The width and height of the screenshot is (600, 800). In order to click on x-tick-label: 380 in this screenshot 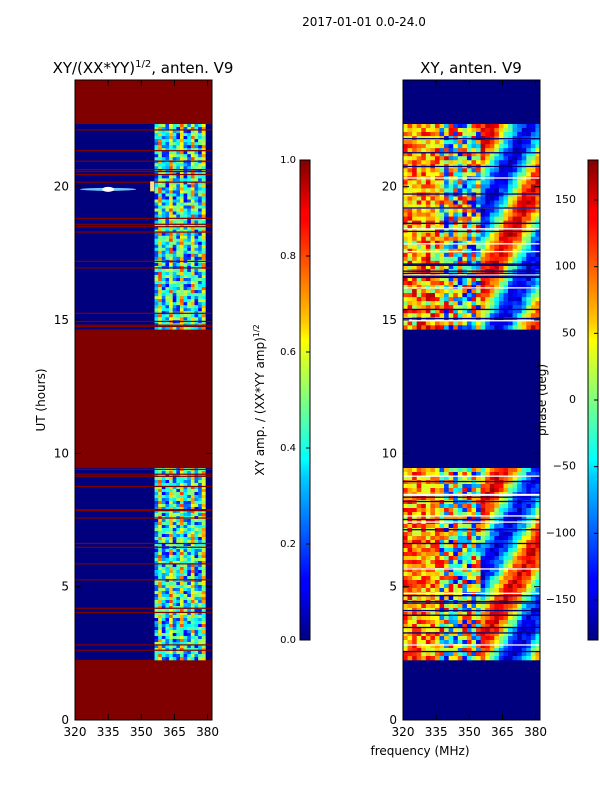, I will do `click(207, 732)`.